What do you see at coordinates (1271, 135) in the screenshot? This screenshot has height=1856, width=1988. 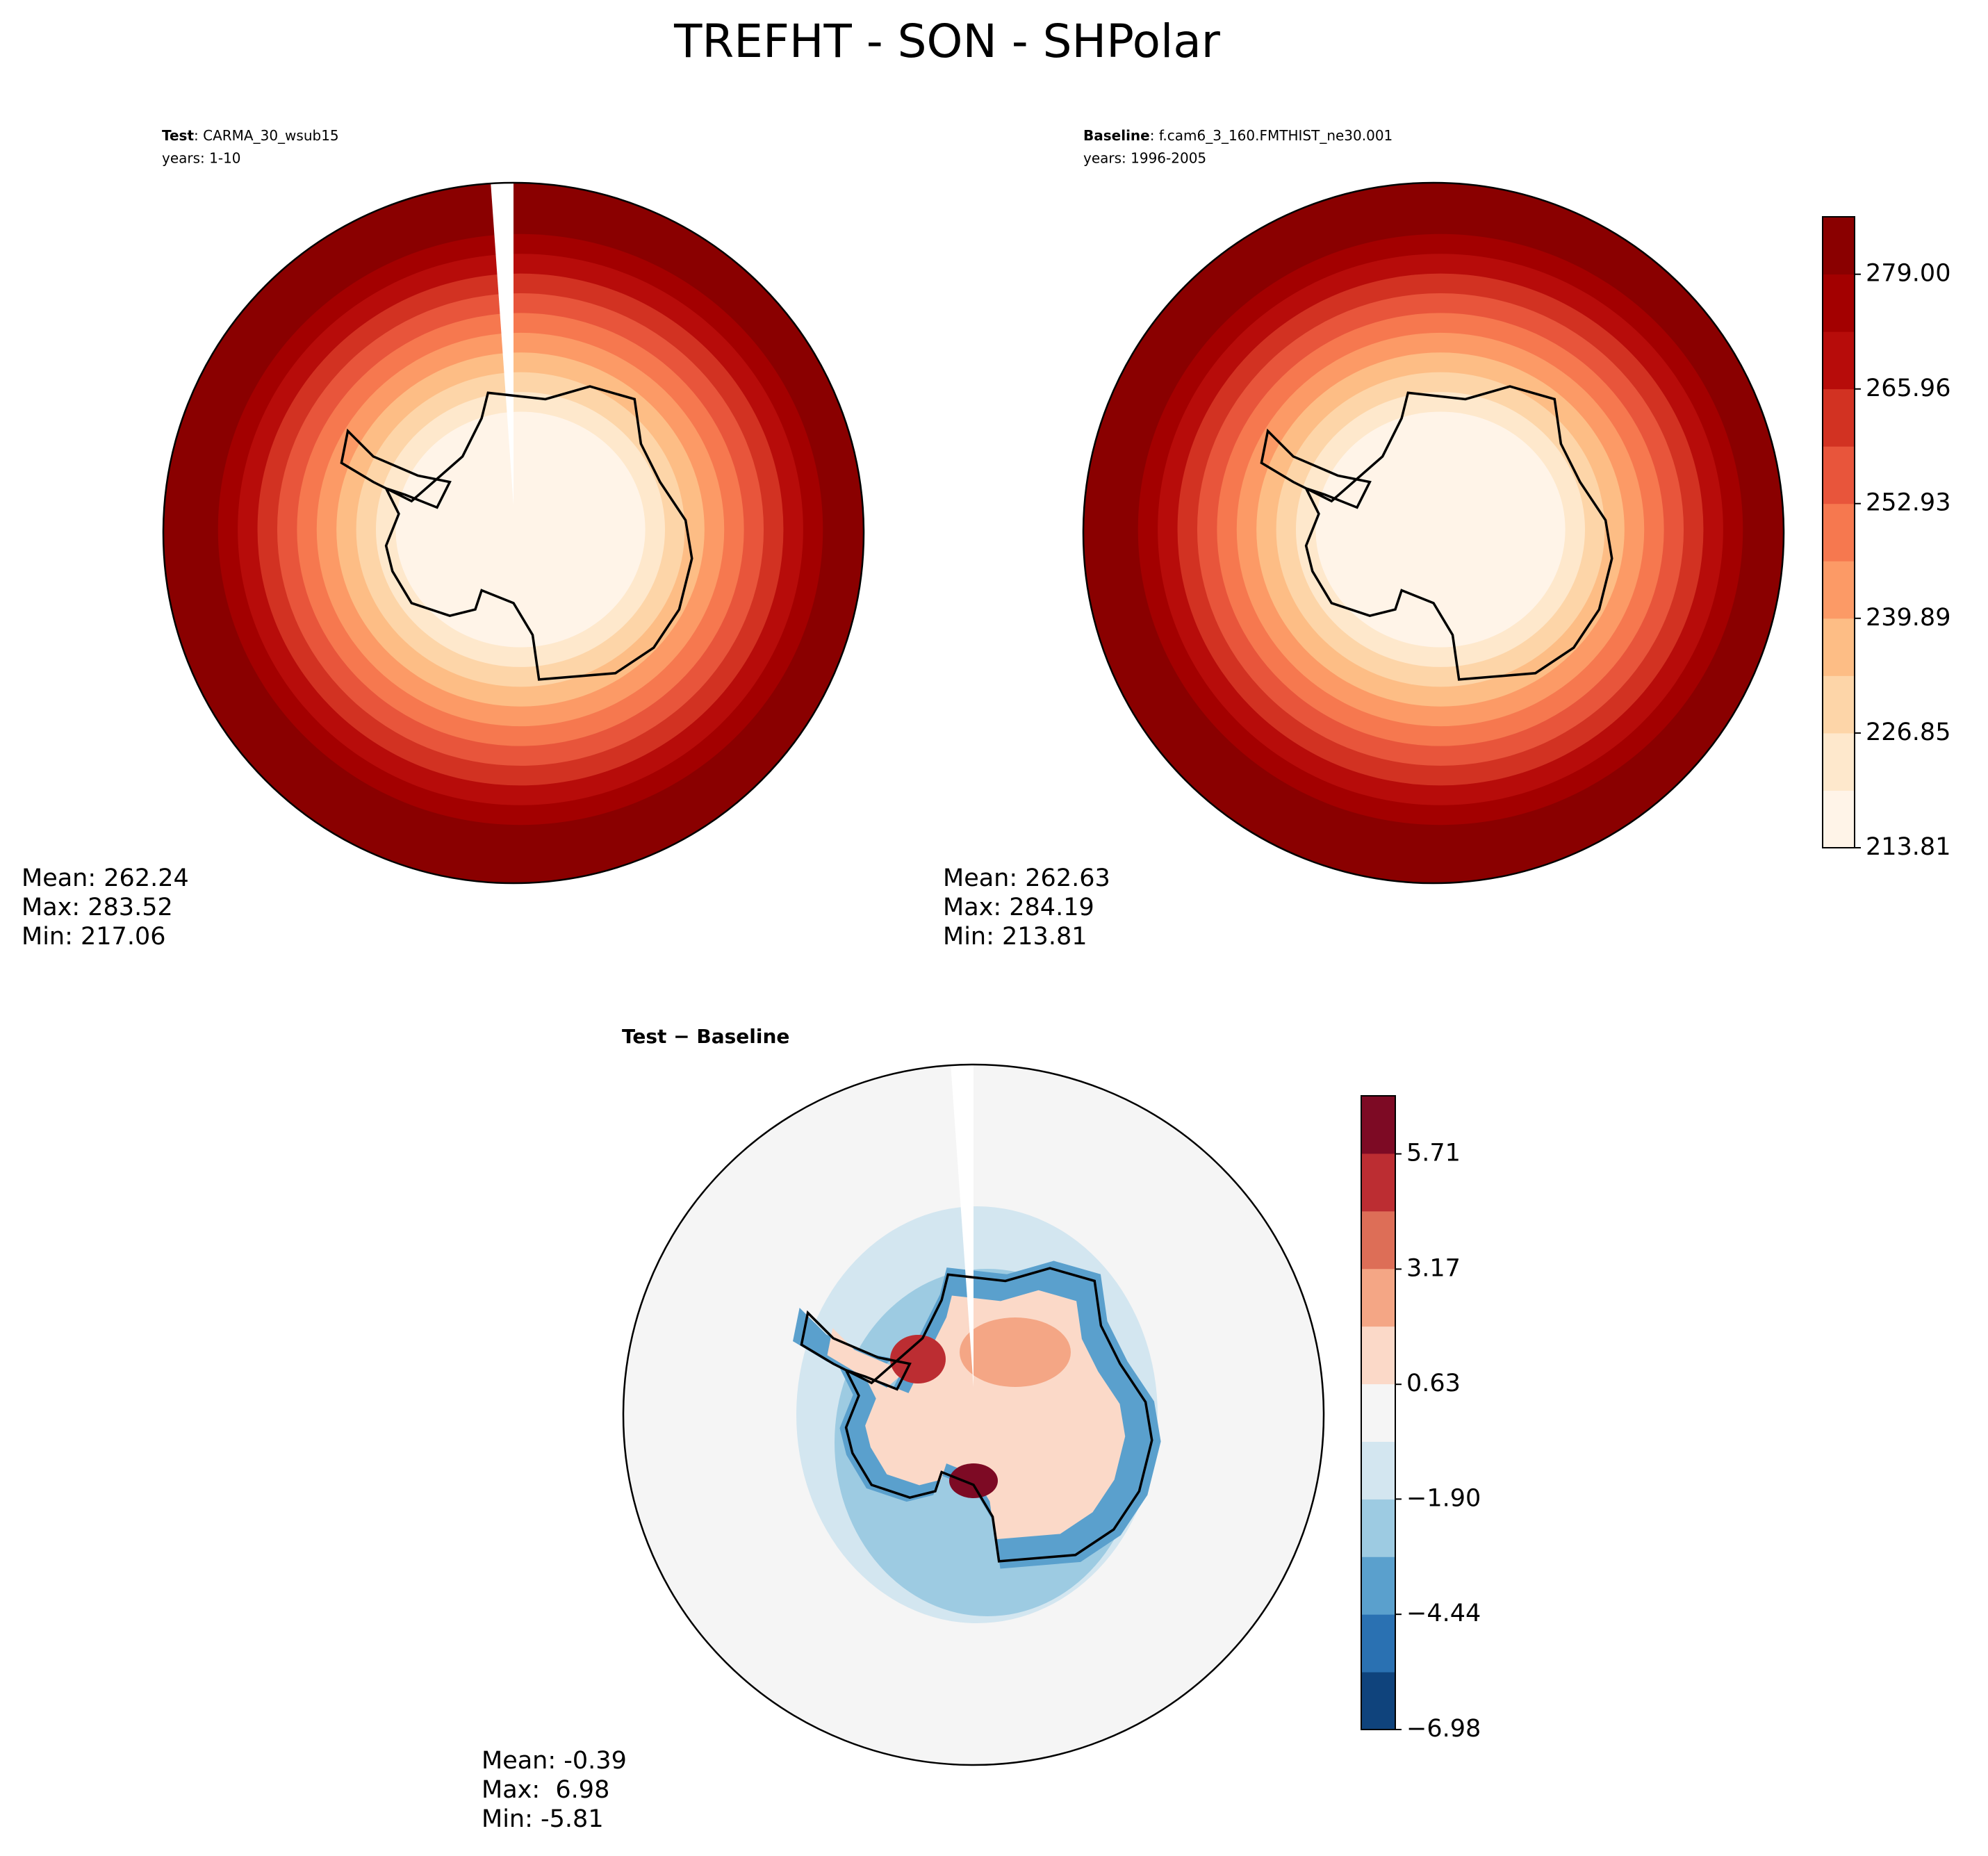 I see `case-name: : f.cam6_3_160.FMTHIST_ne30.001` at bounding box center [1271, 135].